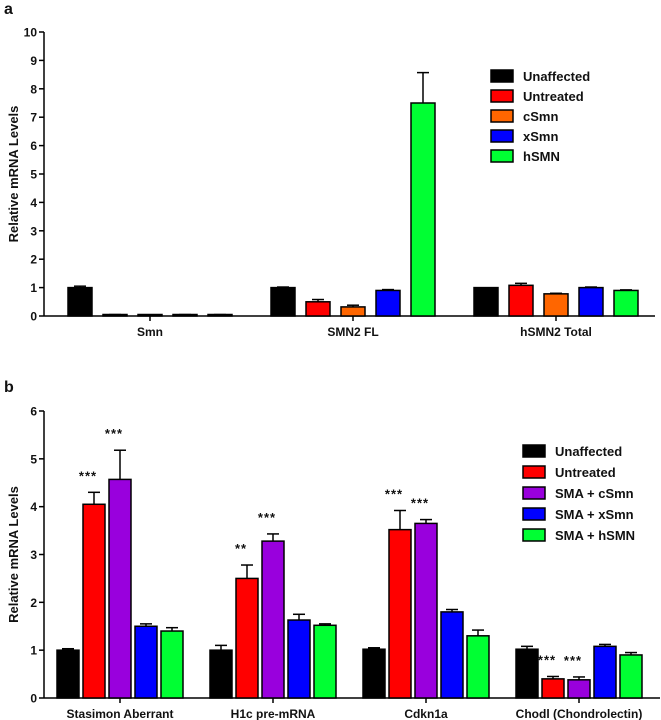 This screenshot has width=661, height=720. Describe the element at coordinates (9, 387) in the screenshot. I see `panel-label: b` at that location.